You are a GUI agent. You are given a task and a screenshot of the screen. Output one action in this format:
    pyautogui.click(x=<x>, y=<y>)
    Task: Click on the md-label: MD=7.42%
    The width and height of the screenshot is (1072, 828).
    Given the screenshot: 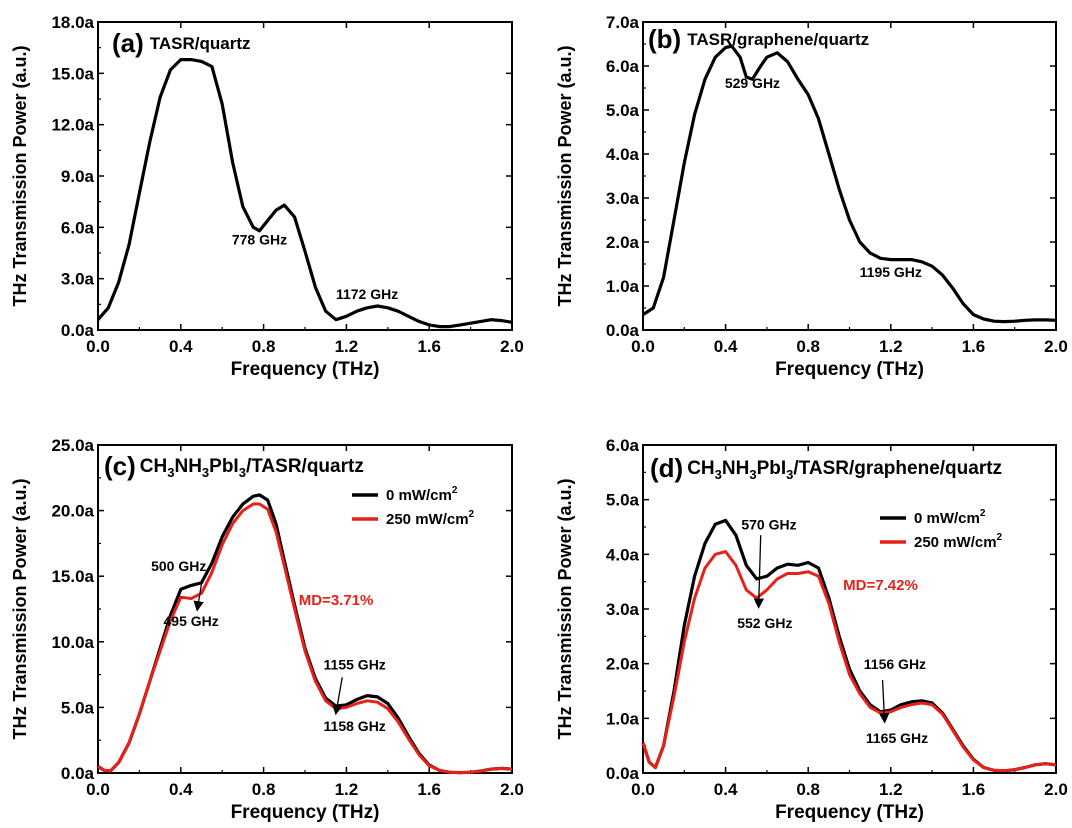 What is the action you would take?
    pyautogui.click(x=880, y=585)
    